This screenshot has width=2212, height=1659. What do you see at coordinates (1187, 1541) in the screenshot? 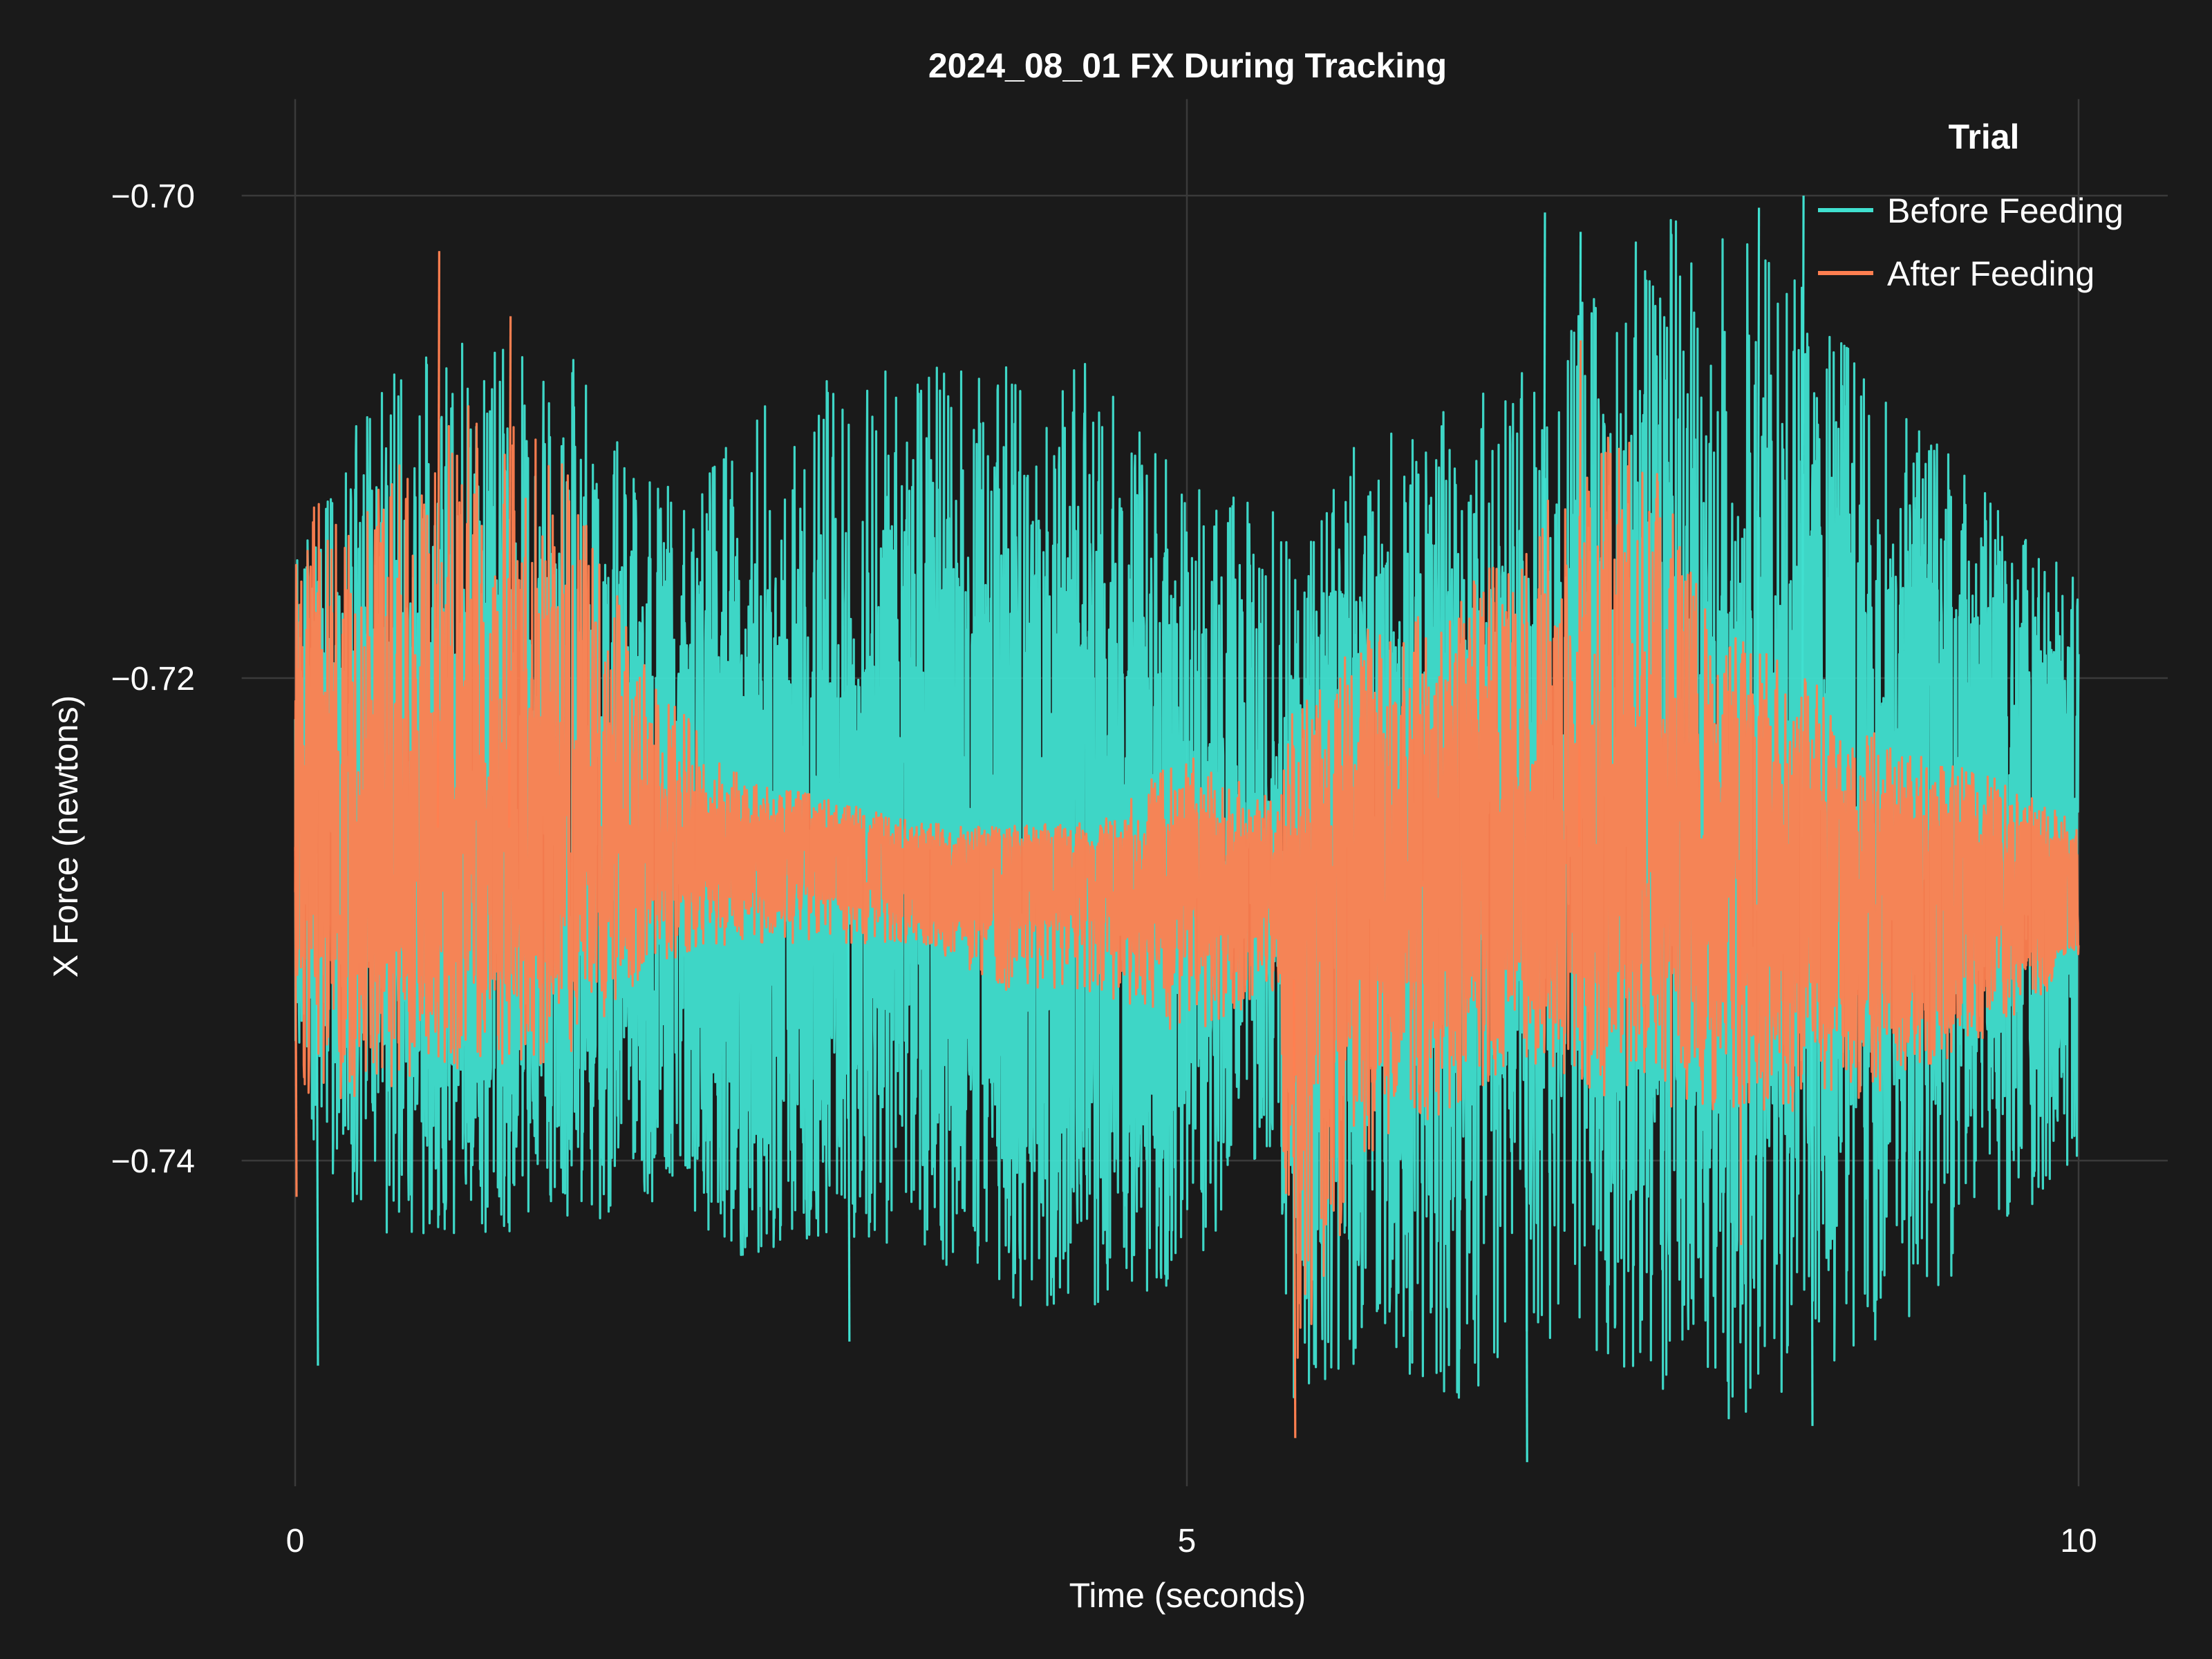
I see `x-tick-label: 5` at bounding box center [1187, 1541].